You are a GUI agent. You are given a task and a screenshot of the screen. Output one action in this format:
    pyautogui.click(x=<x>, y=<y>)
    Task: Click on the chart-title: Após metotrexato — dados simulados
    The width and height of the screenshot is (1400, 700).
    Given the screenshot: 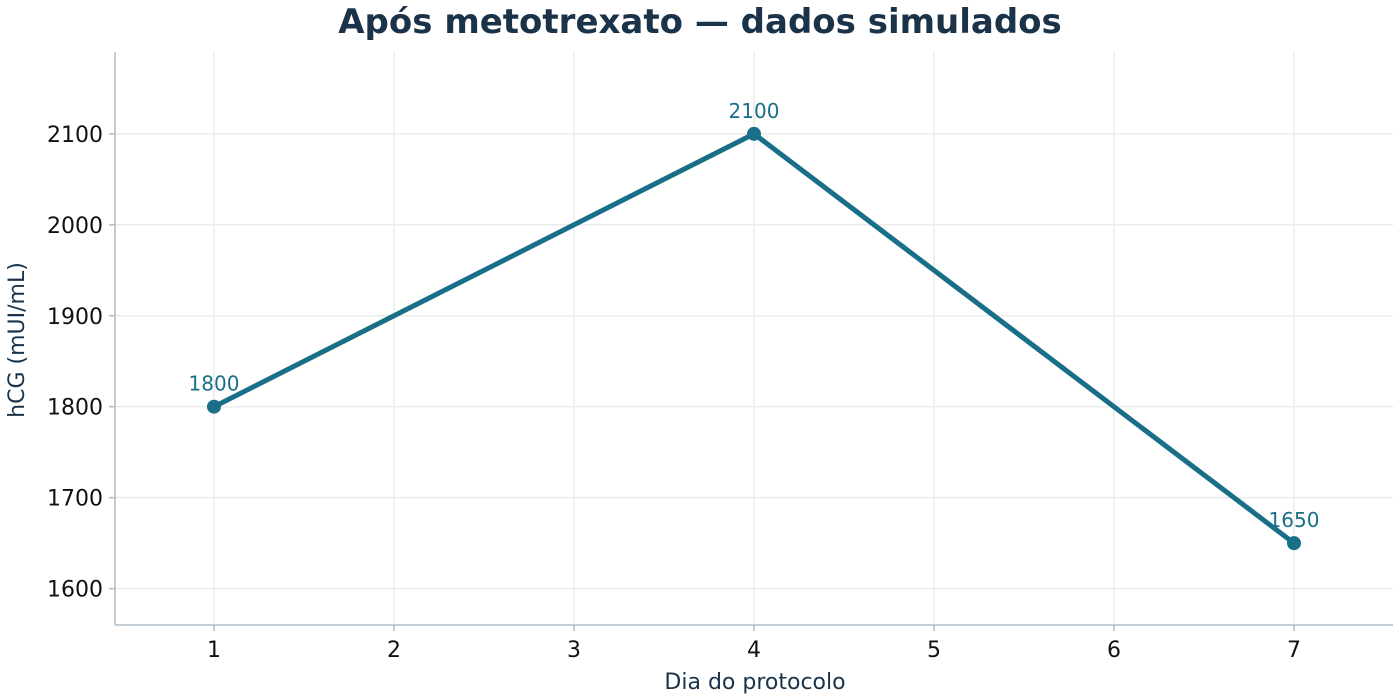 What is the action you would take?
    pyautogui.click(x=700, y=22)
    